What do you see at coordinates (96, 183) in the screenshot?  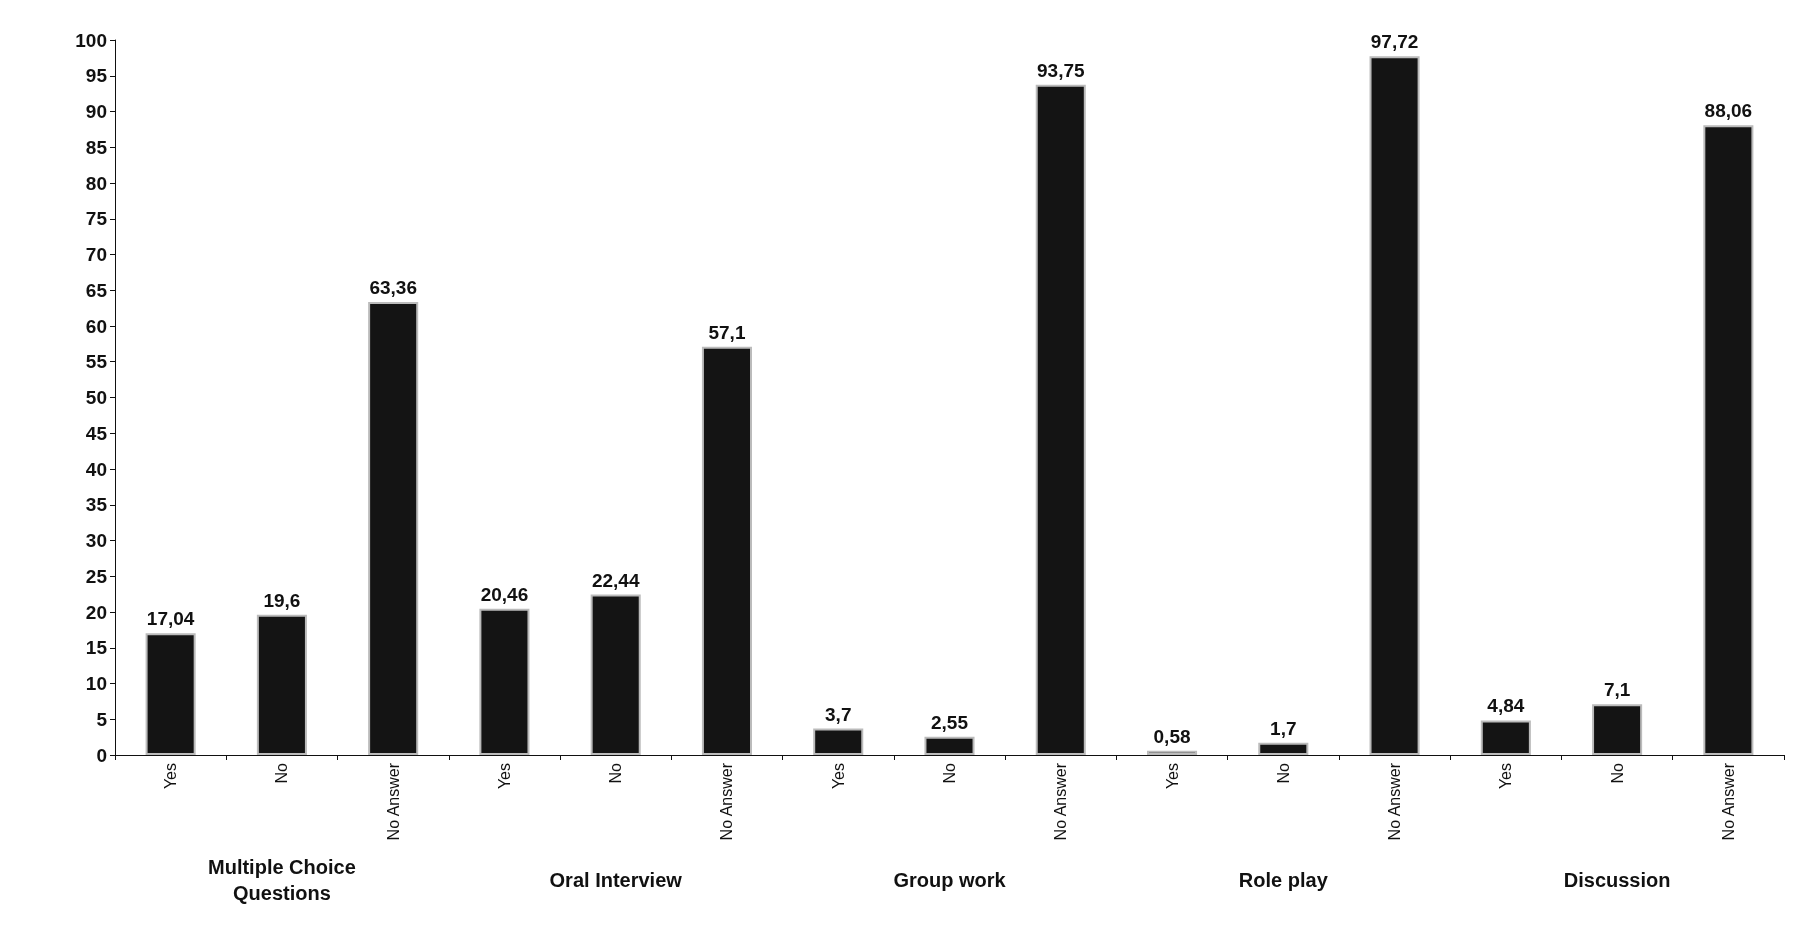 I see `y-tick-label: 80` at bounding box center [96, 183].